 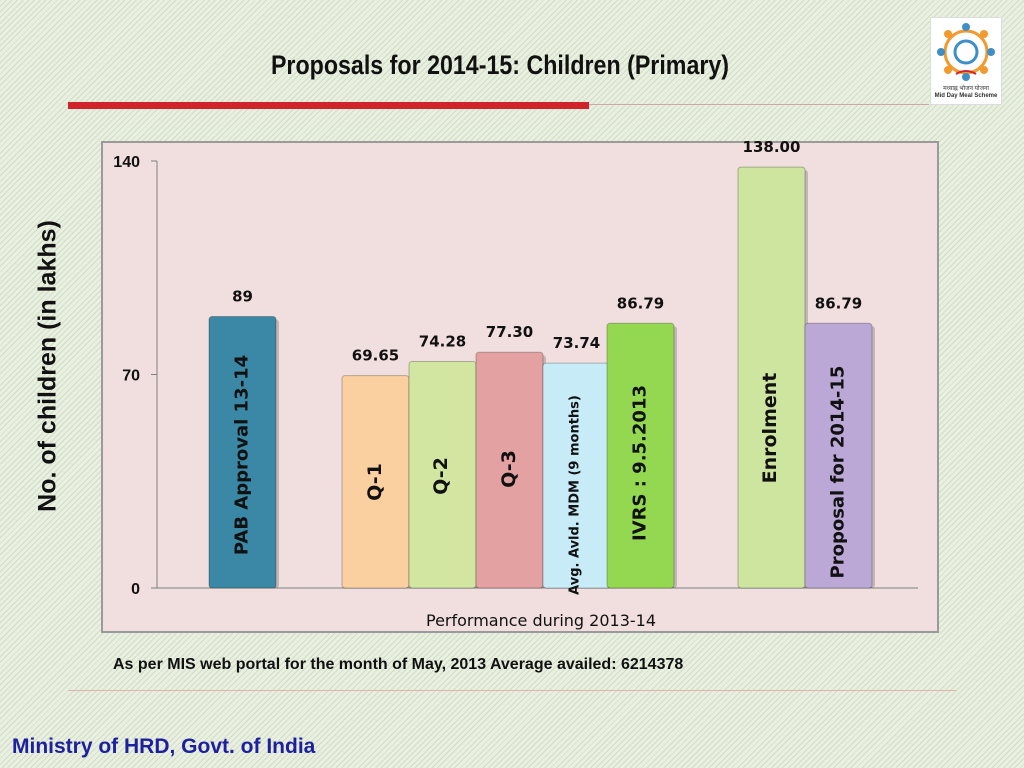 I want to click on footer-divider, so click(x=512, y=690).